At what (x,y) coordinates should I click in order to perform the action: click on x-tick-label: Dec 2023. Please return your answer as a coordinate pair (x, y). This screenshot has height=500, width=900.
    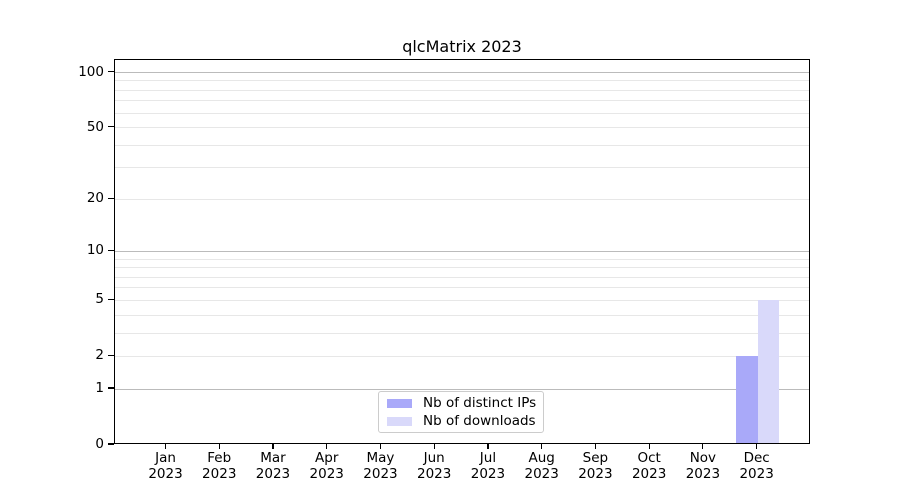
    Looking at the image, I should click on (757, 466).